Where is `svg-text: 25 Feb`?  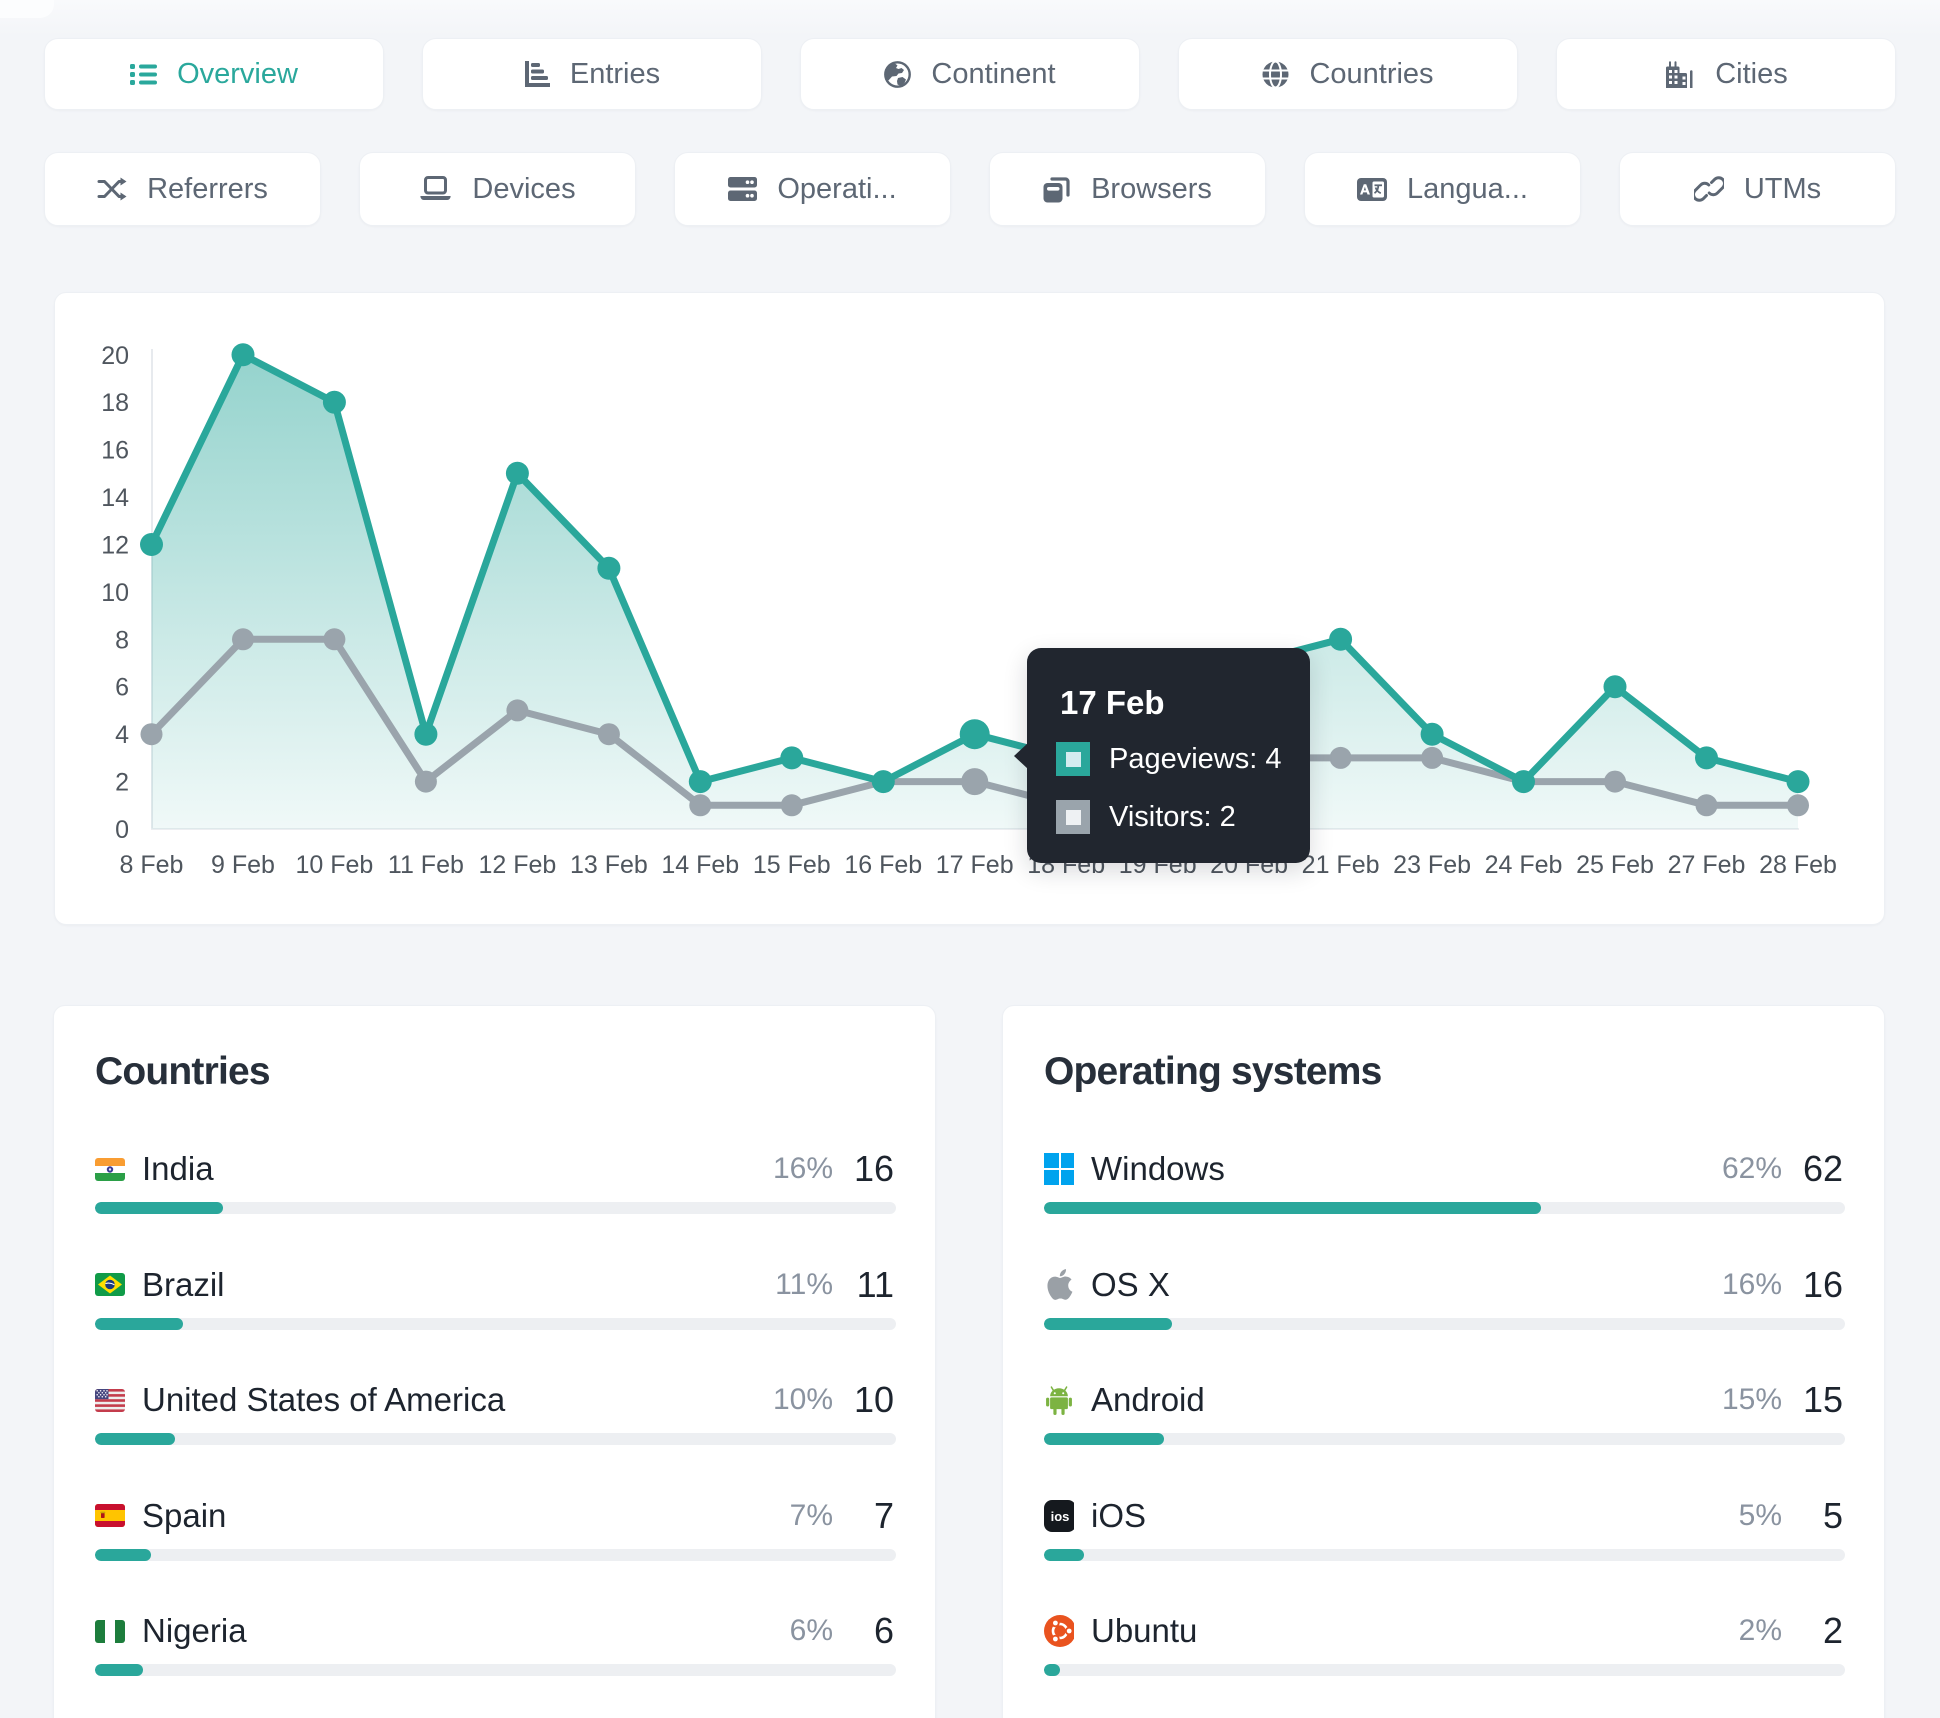 svg-text: 25 Feb is located at coordinates (1615, 865).